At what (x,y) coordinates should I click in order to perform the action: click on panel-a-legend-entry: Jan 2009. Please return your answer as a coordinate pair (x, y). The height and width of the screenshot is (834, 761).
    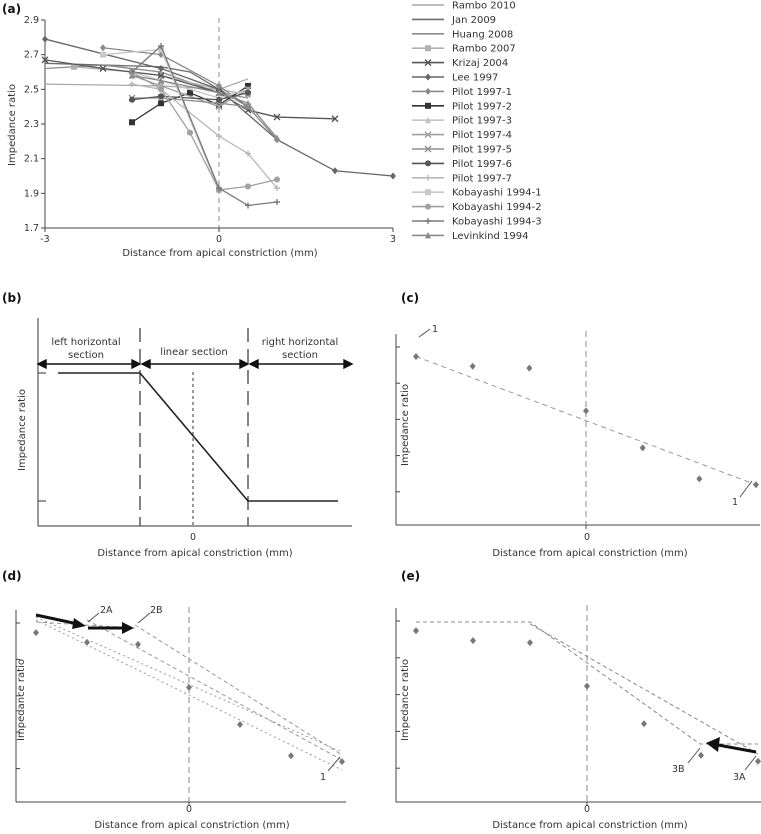
    Looking at the image, I should click on (473, 20).